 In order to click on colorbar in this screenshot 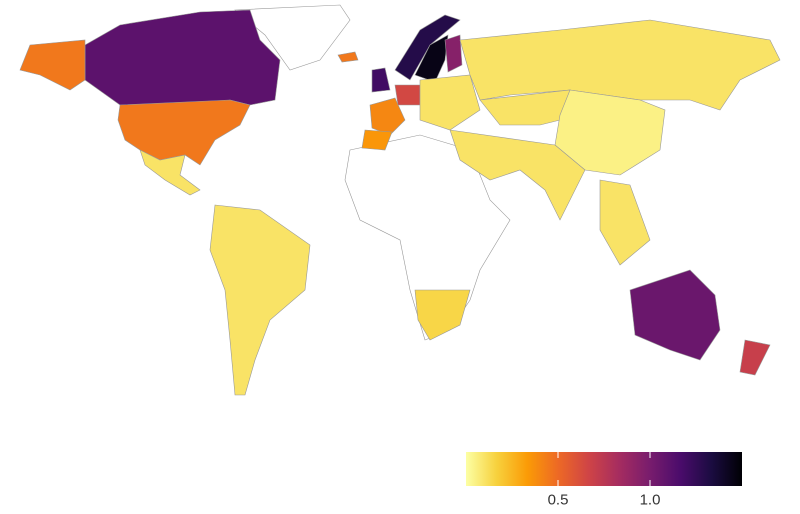, I will do `click(604, 469)`.